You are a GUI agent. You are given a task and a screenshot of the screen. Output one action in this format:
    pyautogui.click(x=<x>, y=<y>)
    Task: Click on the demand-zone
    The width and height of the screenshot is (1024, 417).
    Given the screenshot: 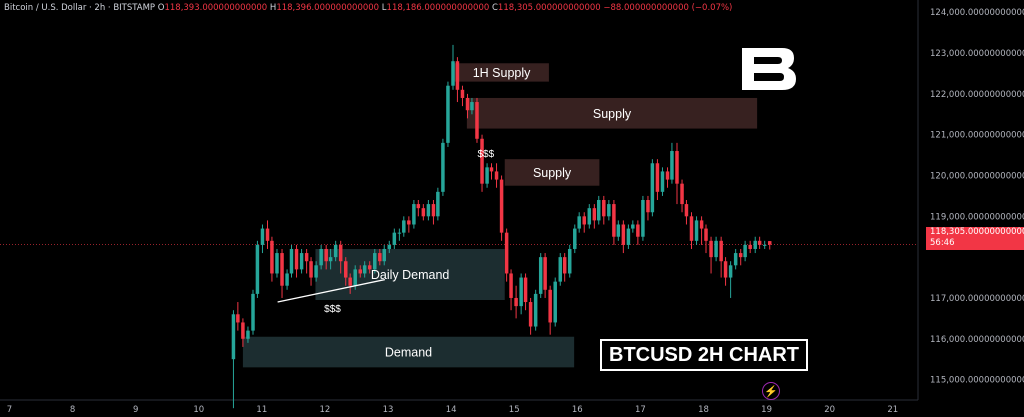 What is the action you would take?
    pyautogui.click(x=408, y=352)
    